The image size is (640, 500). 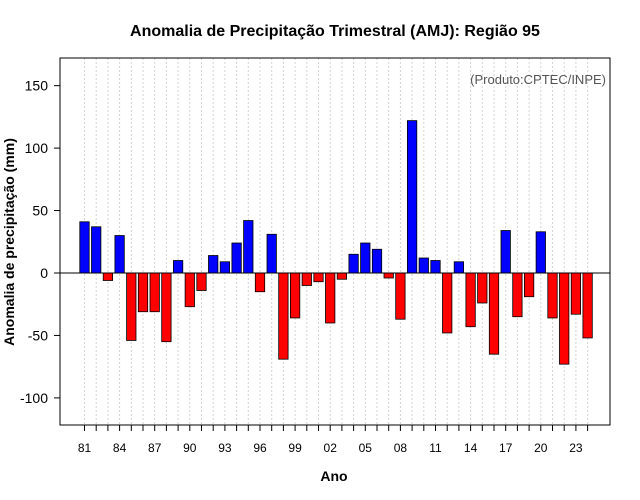 What do you see at coordinates (576, 448) in the screenshot?
I see `x-tick-label: 23` at bounding box center [576, 448].